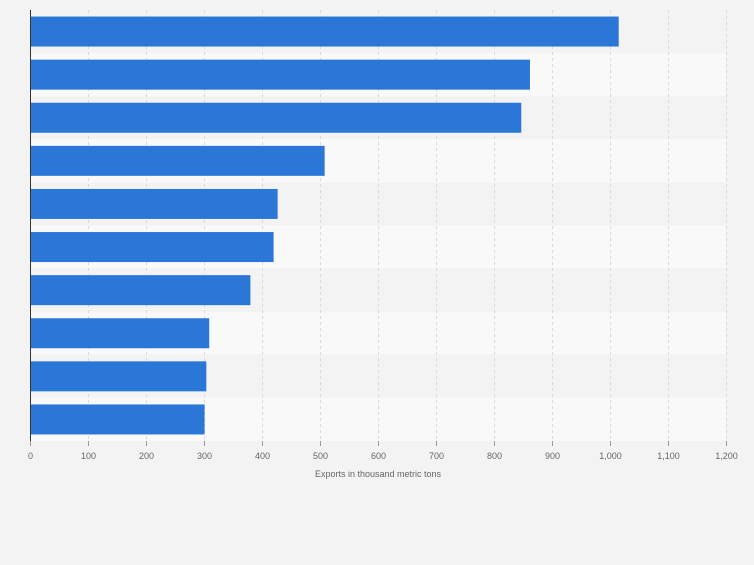 The width and height of the screenshot is (754, 565). Describe the element at coordinates (204, 456) in the screenshot. I see `x-tick-label: 300` at that location.